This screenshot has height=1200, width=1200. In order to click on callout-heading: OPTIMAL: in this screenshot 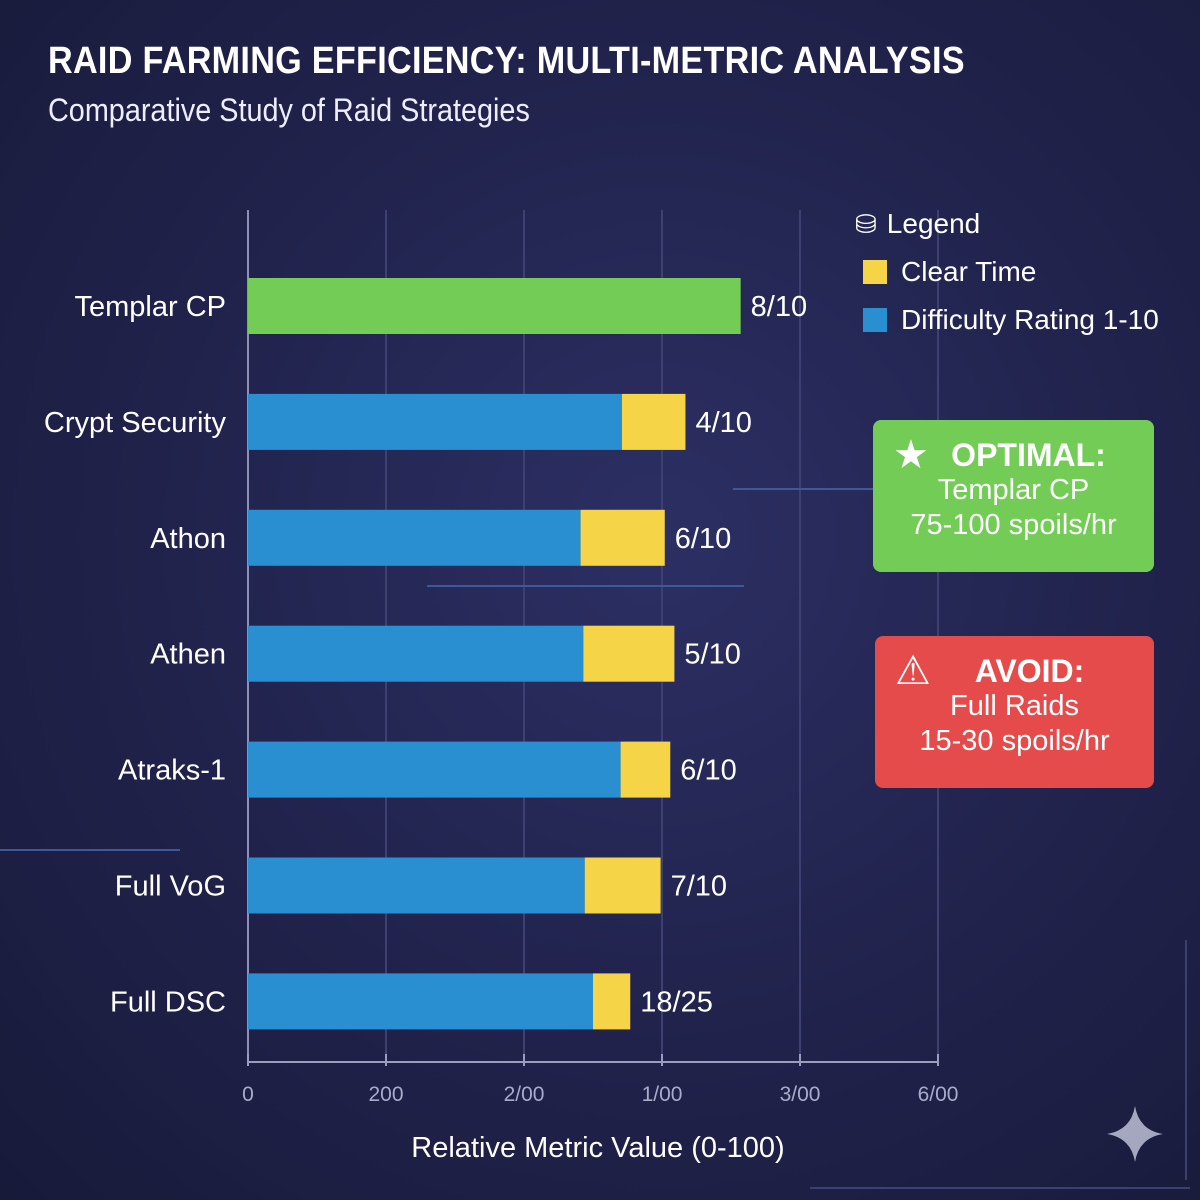, I will do `click(1028, 455)`.